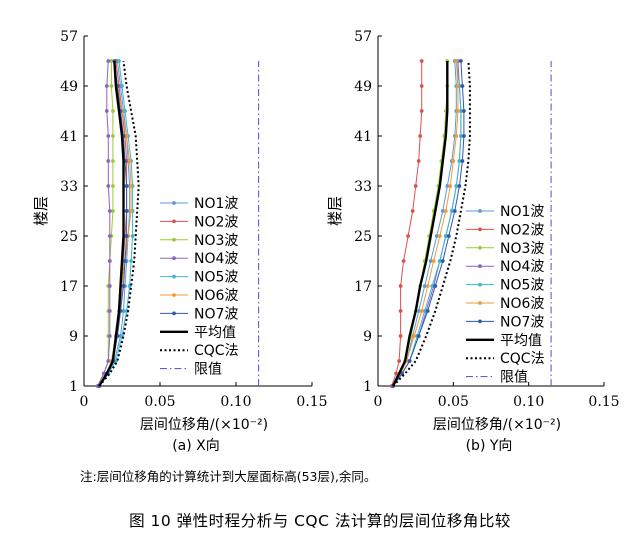  Describe the element at coordinates (363, 37) in the screenshot. I see `y-tick-label: 57` at that location.